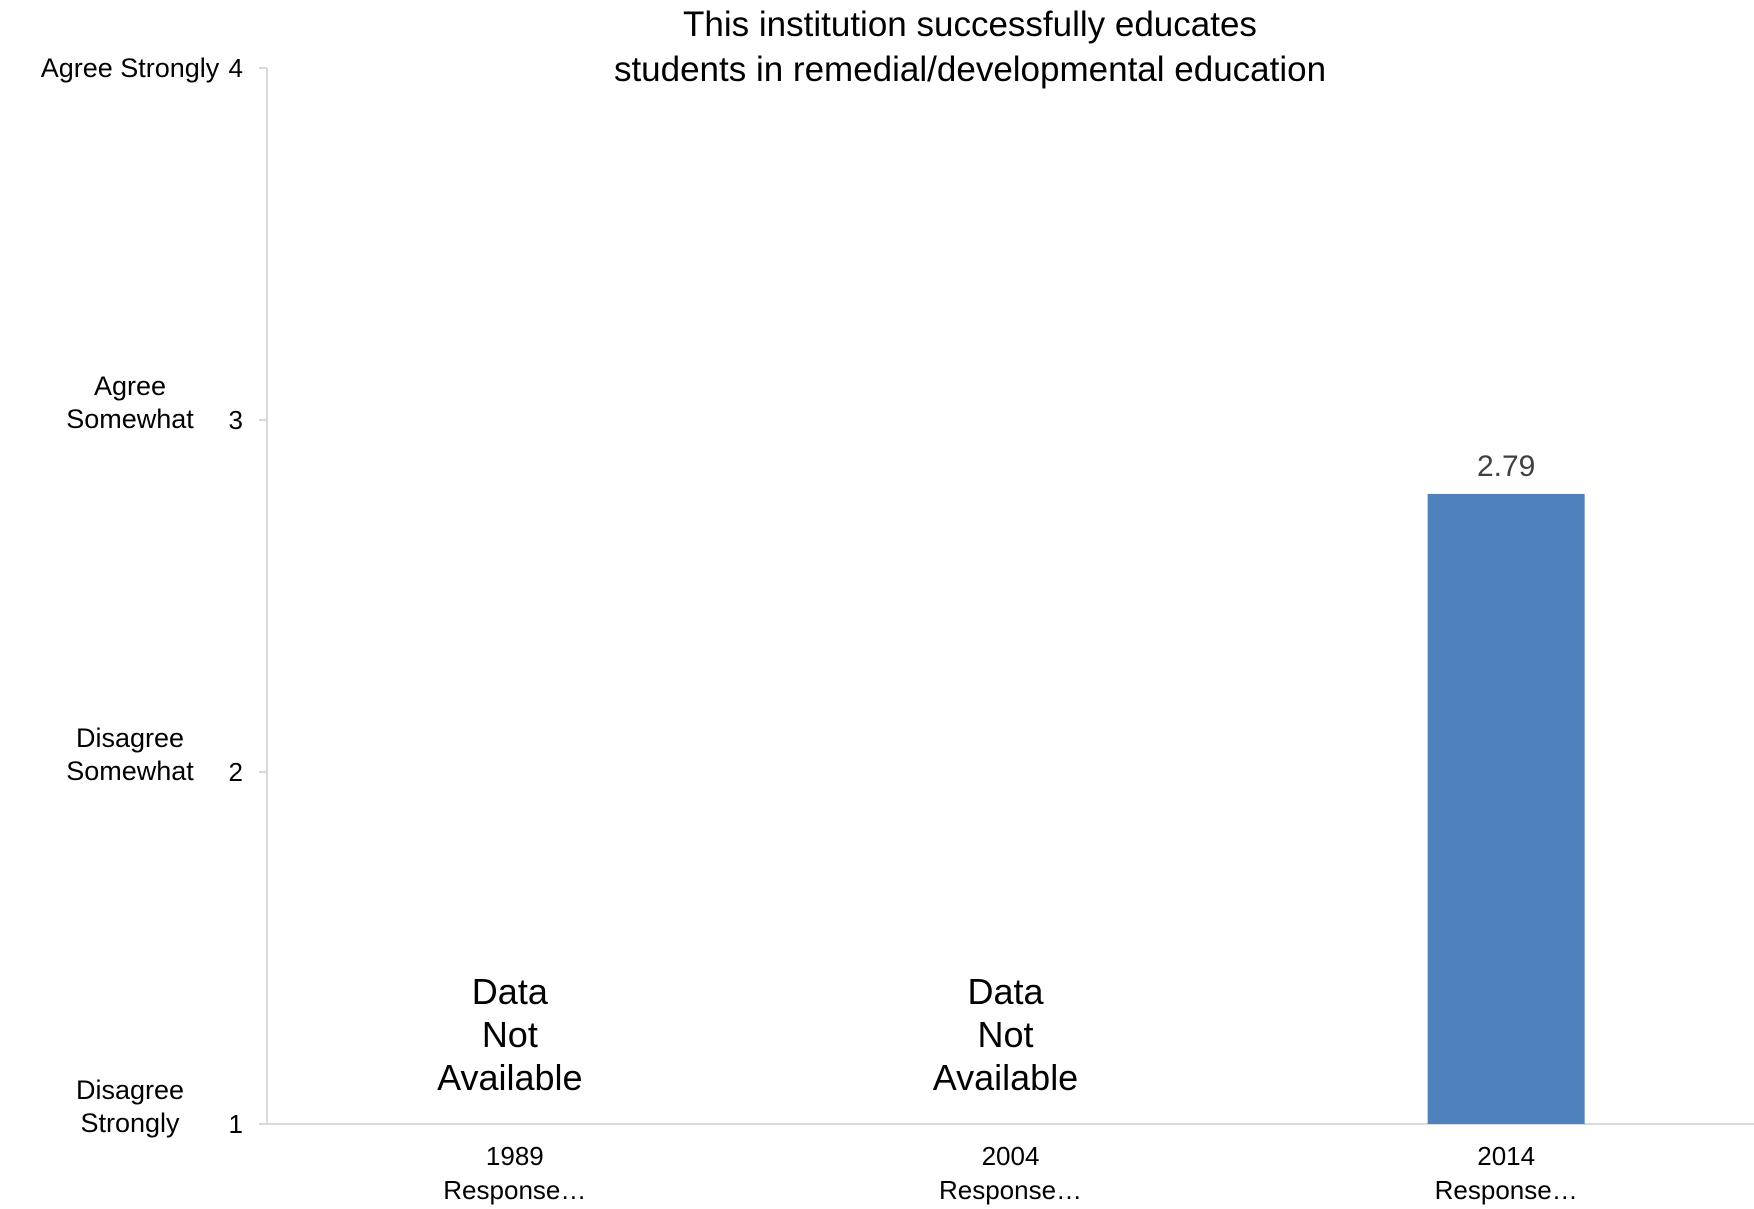 The width and height of the screenshot is (1754, 1209). I want to click on y-tick-label: 2, so click(236, 772).